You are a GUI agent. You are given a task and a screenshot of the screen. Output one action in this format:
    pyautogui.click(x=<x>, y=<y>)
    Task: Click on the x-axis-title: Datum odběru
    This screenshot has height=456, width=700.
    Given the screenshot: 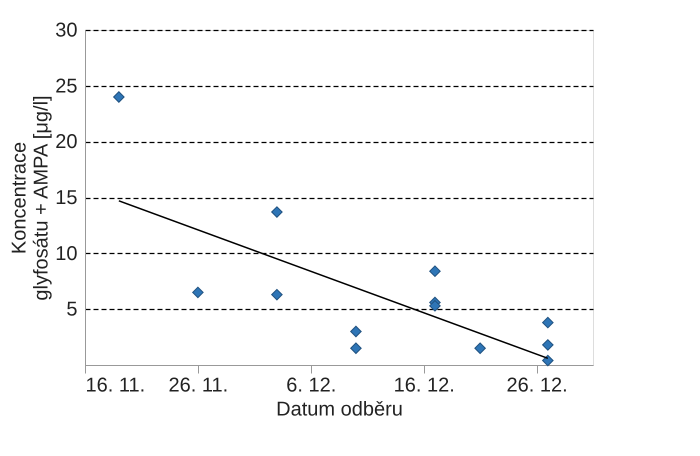 What is the action you would take?
    pyautogui.click(x=339, y=409)
    